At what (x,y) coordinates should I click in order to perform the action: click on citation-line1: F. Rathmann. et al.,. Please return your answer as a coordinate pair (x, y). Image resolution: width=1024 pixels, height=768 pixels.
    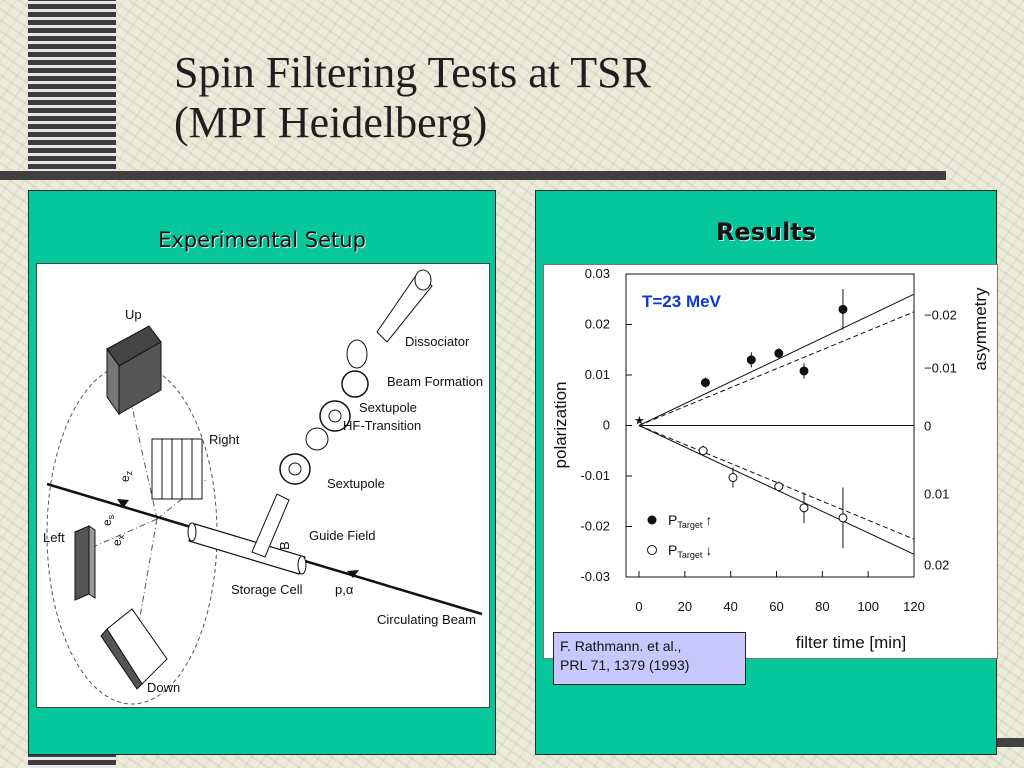
    Looking at the image, I should click on (621, 646).